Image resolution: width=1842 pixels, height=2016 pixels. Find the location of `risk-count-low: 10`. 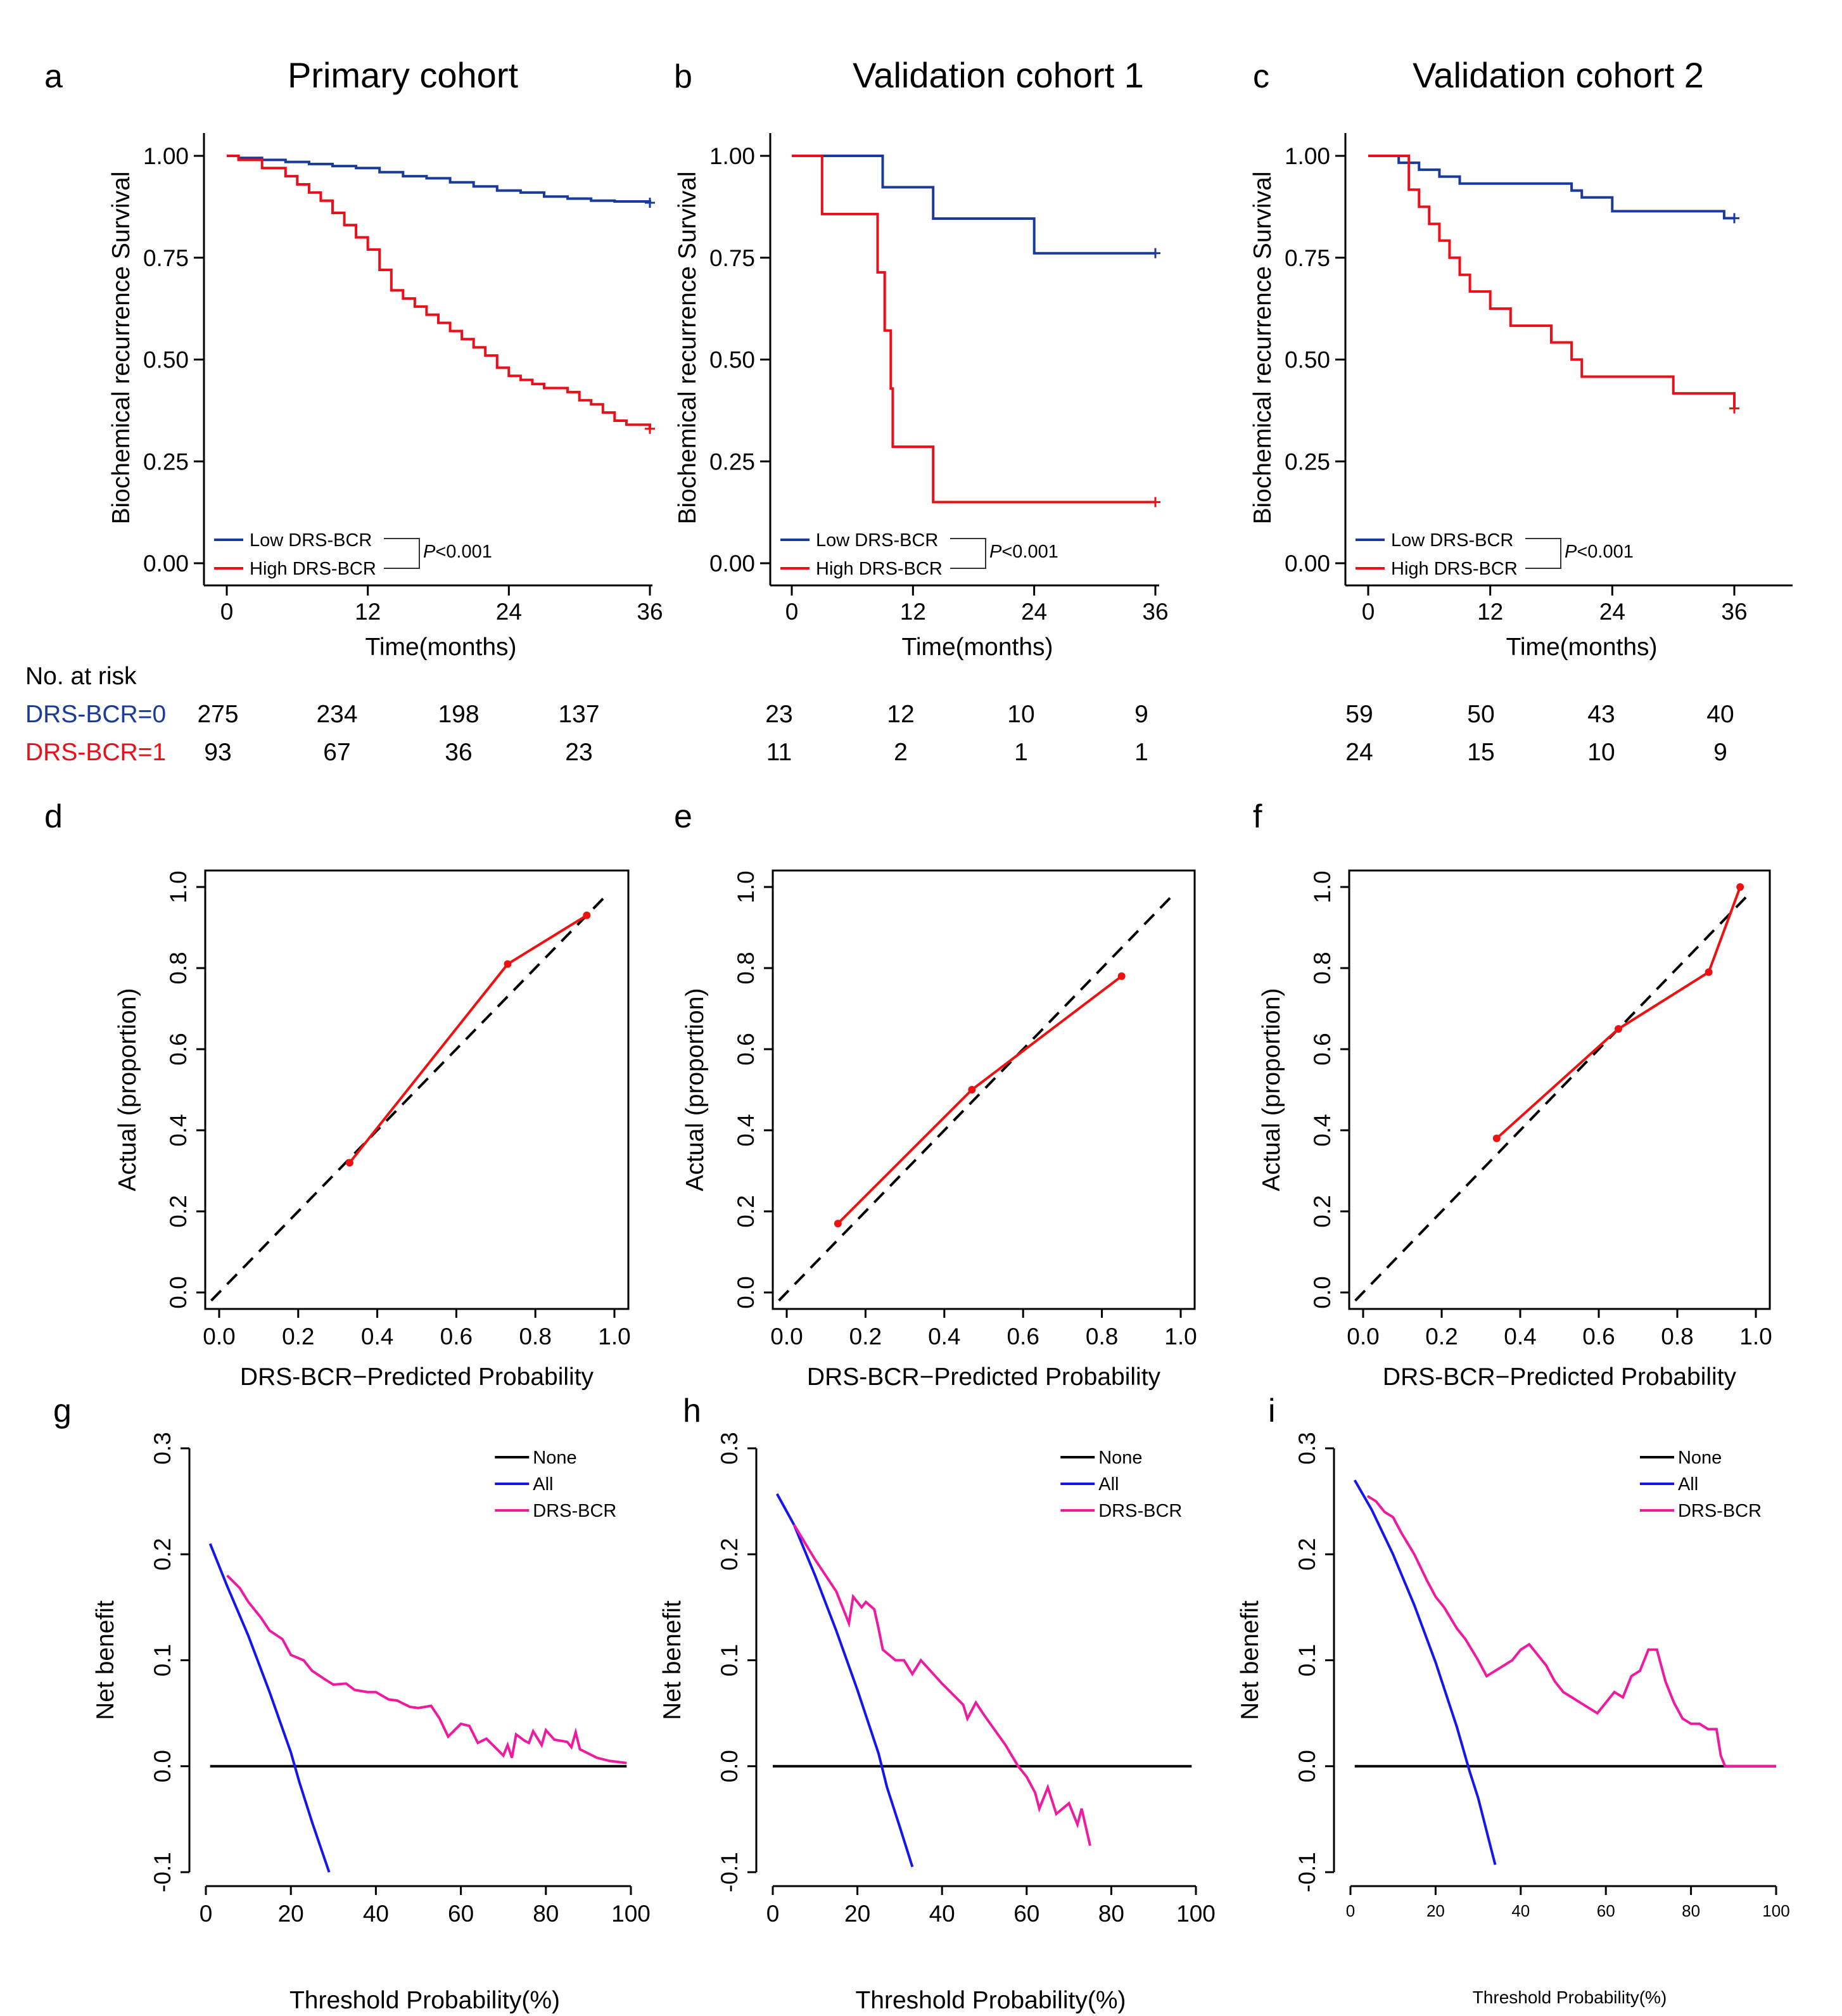

risk-count-low: 10 is located at coordinates (1020, 714).